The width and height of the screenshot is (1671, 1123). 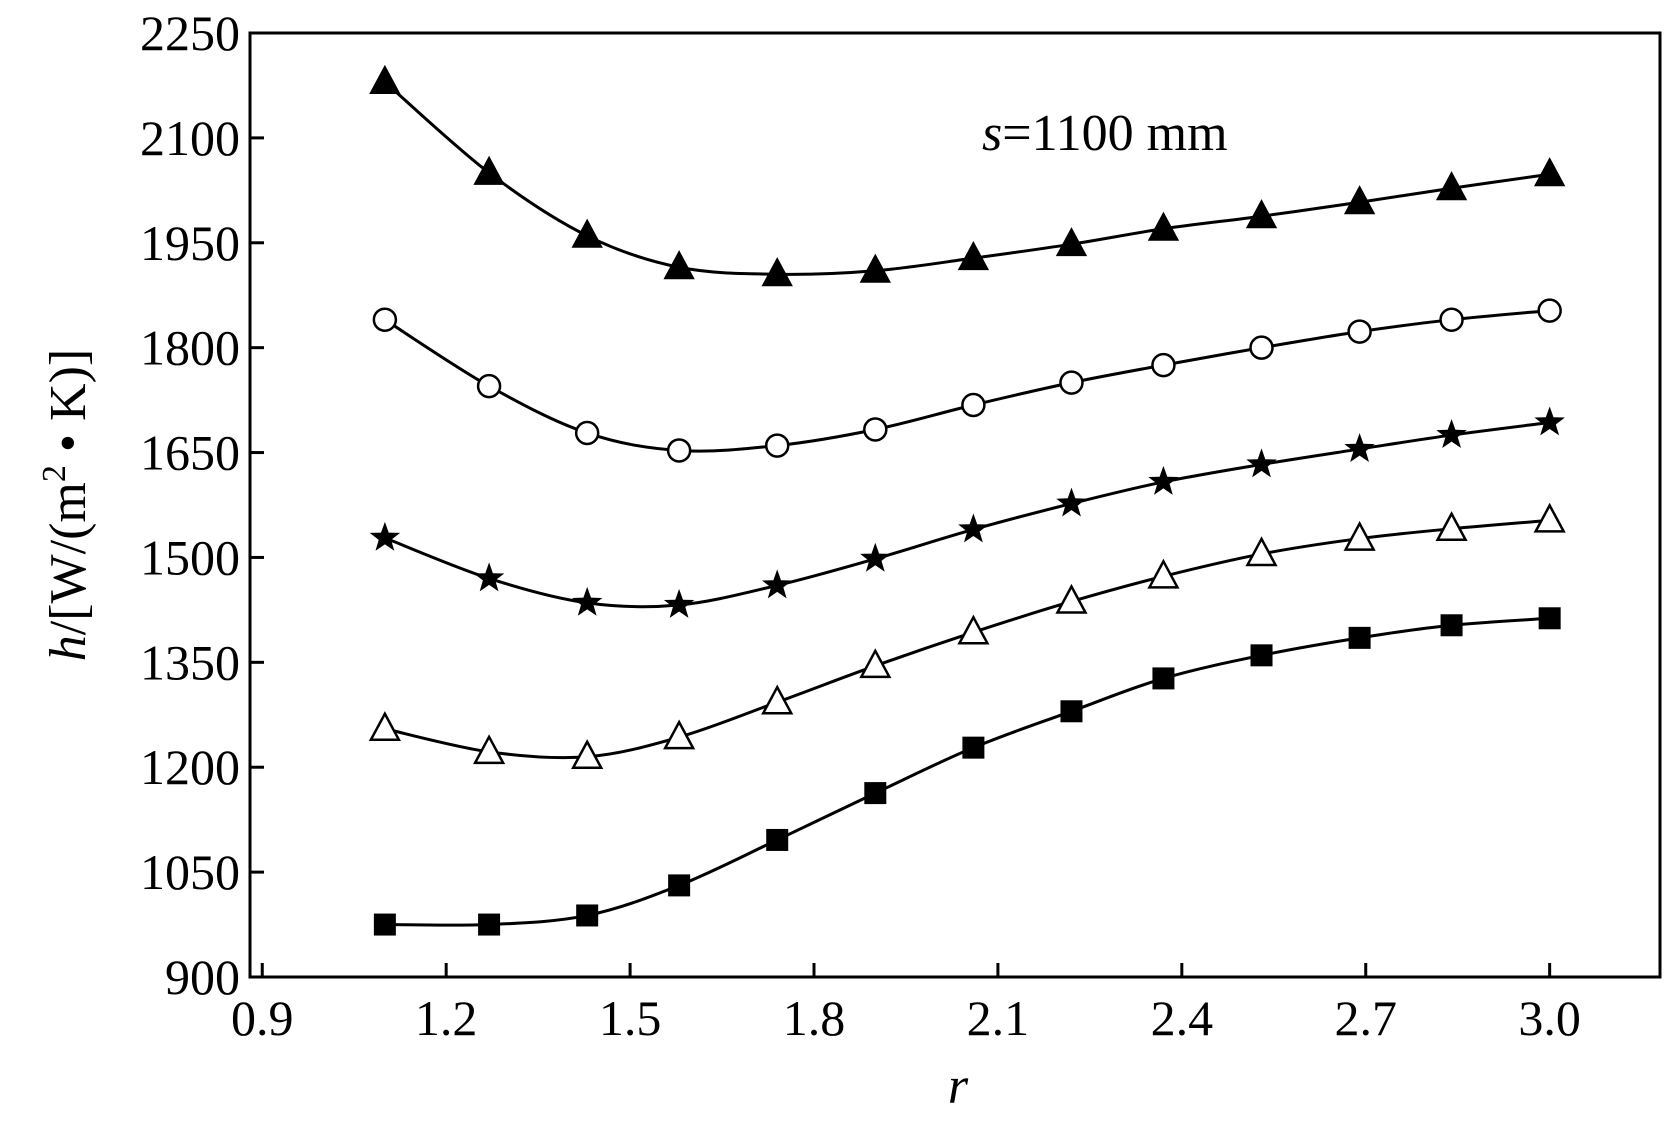 I want to click on x-tick-label: 2.1, so click(x=998, y=1018).